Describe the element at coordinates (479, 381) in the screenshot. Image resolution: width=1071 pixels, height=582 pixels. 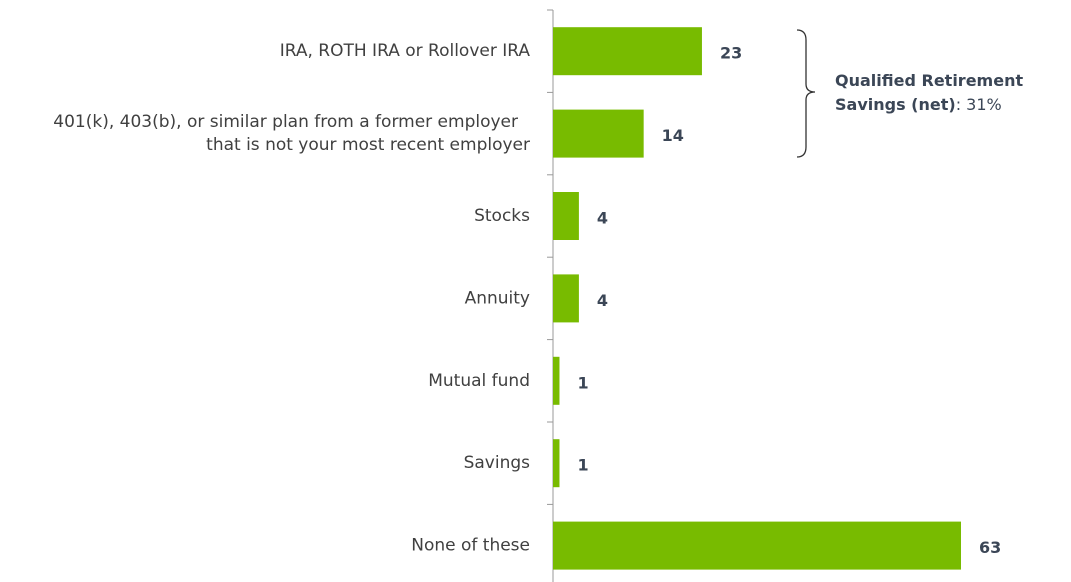
I see `category-label: Mutual fund` at that location.